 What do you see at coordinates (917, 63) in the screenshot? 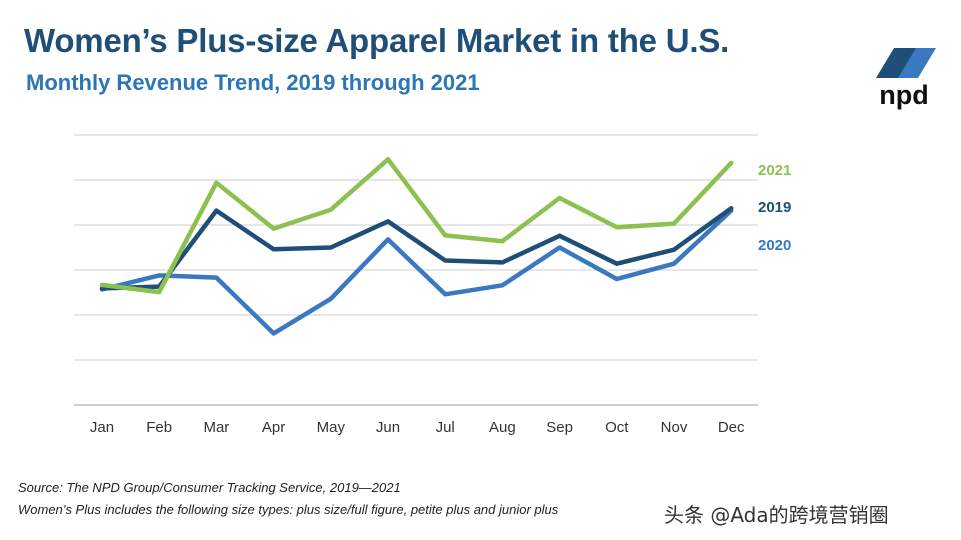
I see `npd-logo-swoosh-light` at bounding box center [917, 63].